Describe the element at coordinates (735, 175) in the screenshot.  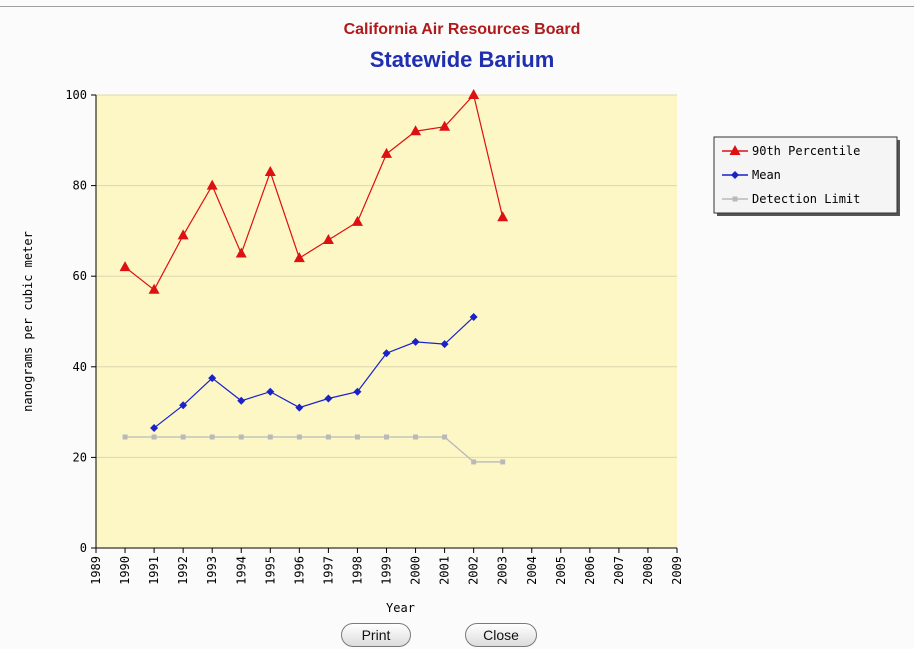
I see `legend-marker-mean` at that location.